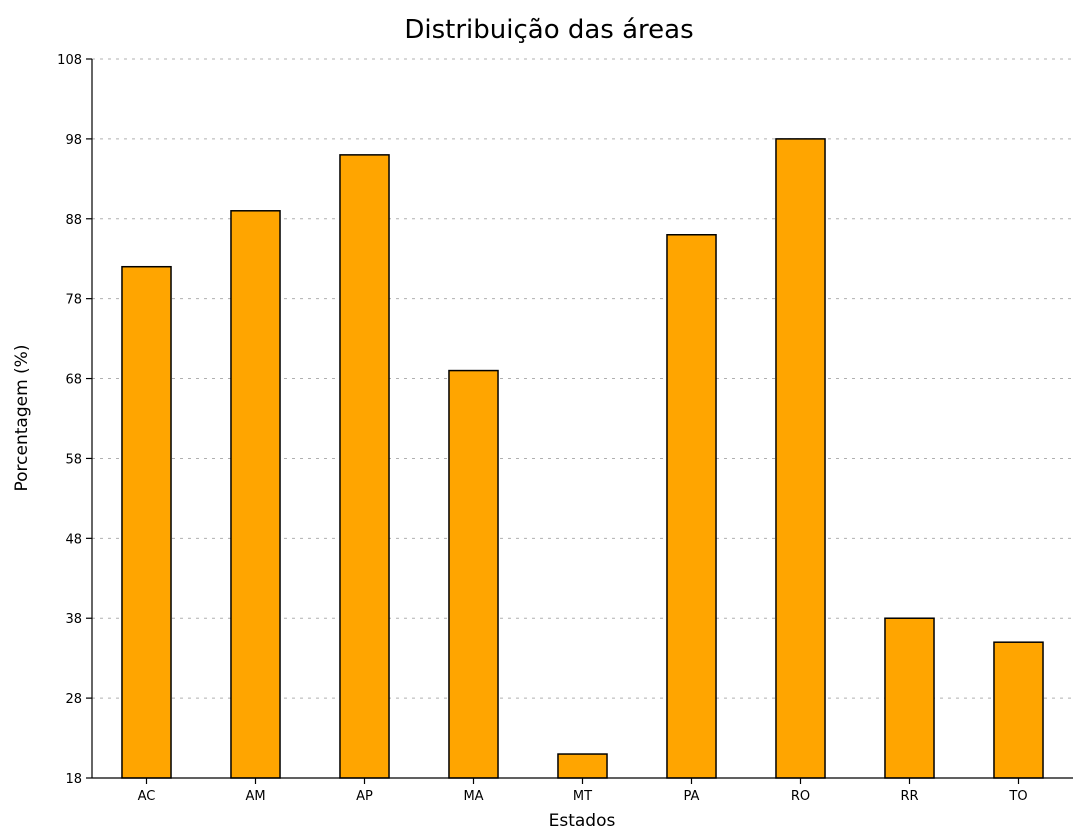  Describe the element at coordinates (73, 459) in the screenshot. I see `y-tick-label: 58` at that location.